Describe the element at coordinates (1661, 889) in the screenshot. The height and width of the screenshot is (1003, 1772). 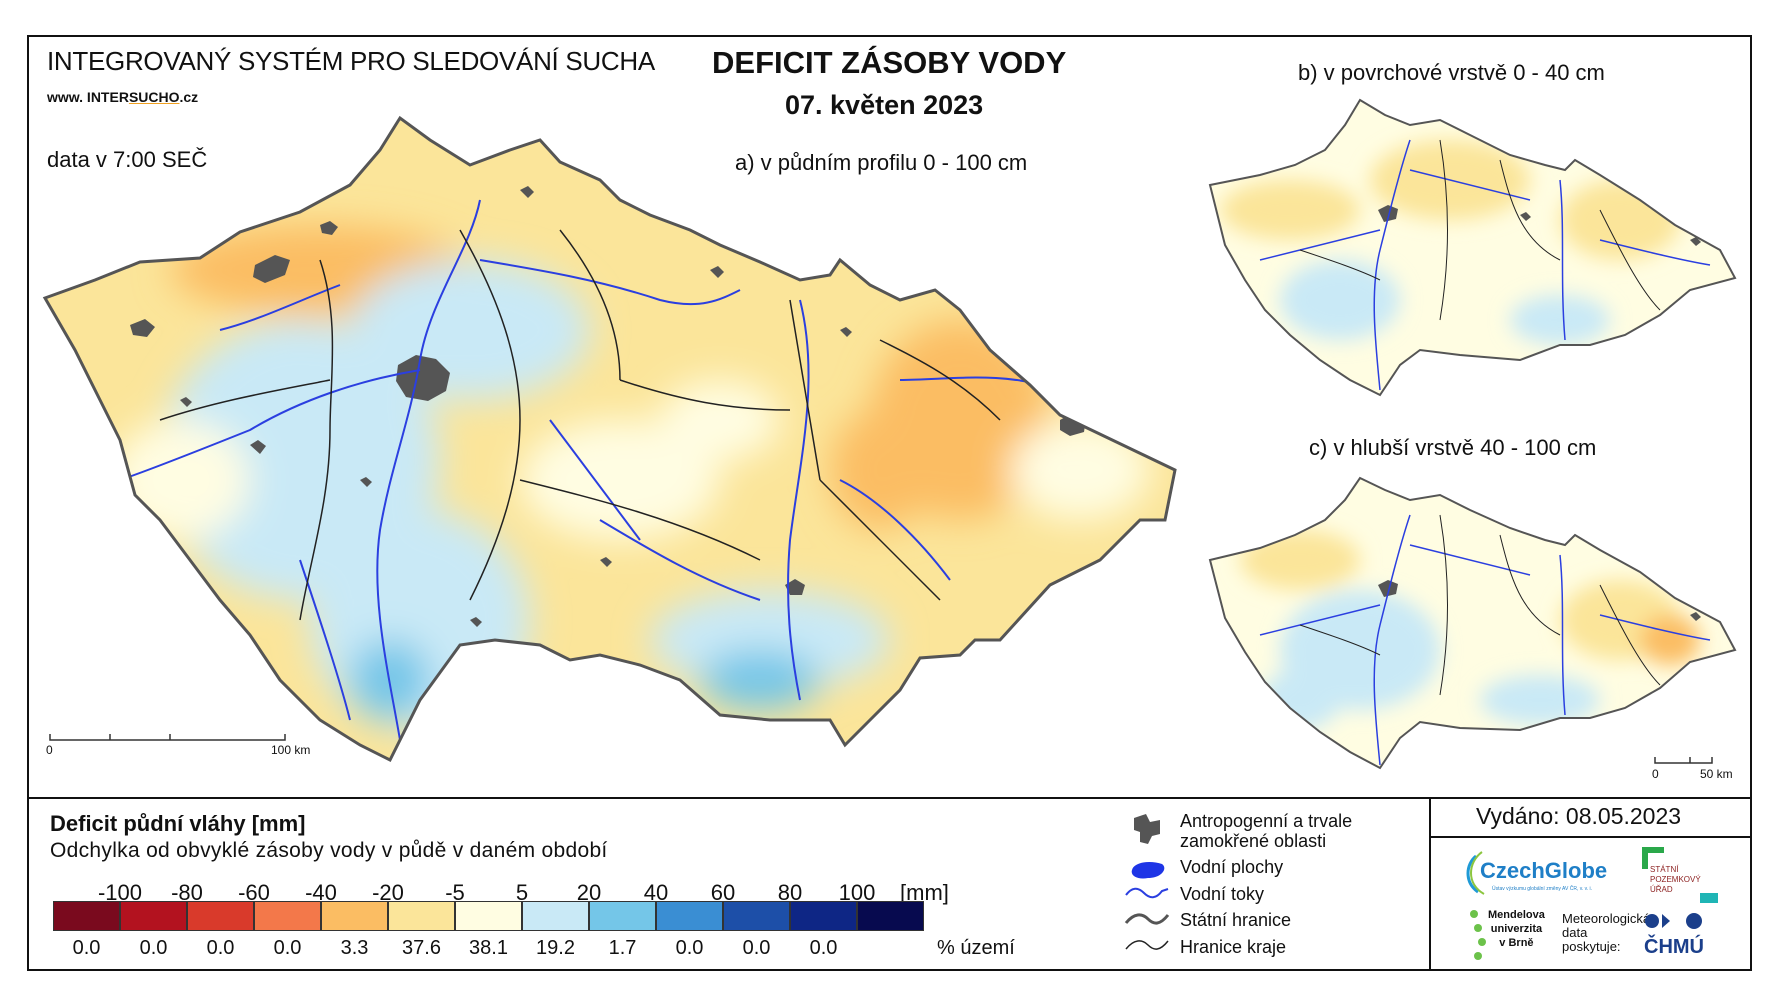
I see `spu-line3: ÚŘAD` at that location.